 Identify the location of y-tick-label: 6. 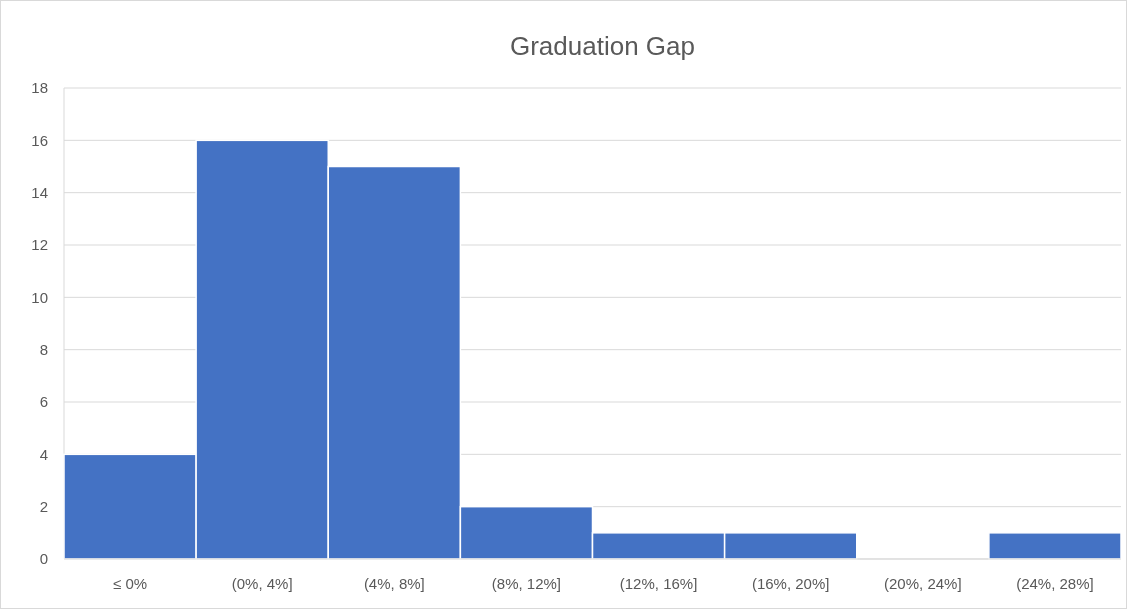
(43, 402).